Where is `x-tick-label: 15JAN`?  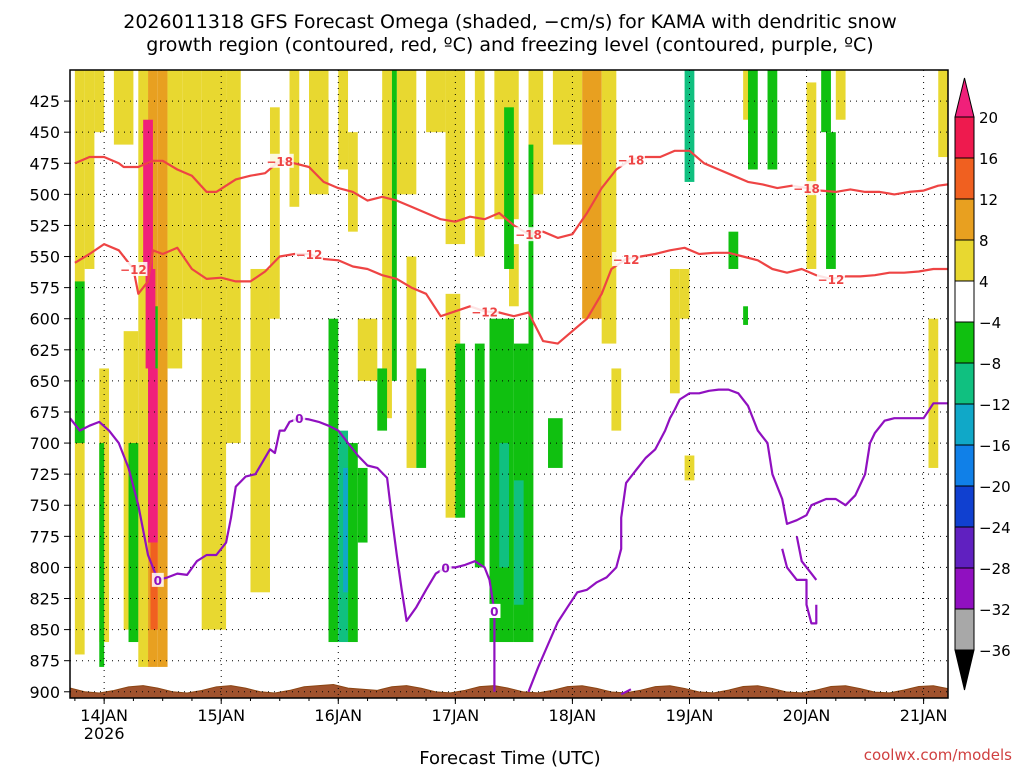 x-tick-label: 15JAN is located at coordinates (221, 715).